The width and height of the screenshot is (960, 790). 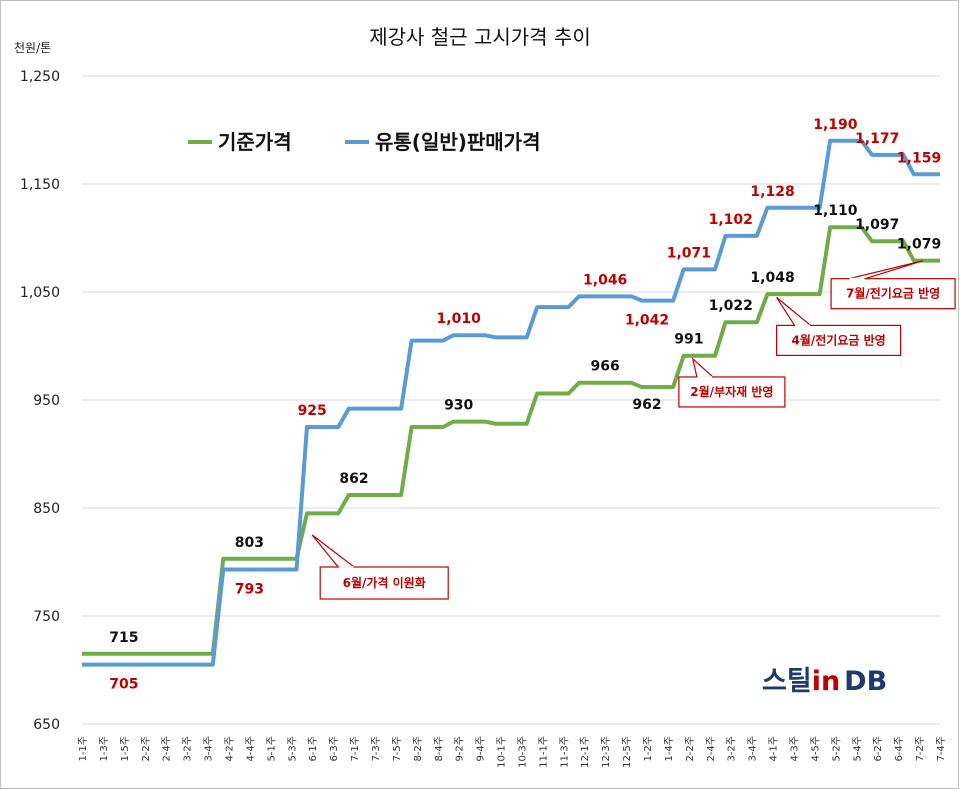 I want to click on y-tick-label: 950, so click(x=46, y=401).